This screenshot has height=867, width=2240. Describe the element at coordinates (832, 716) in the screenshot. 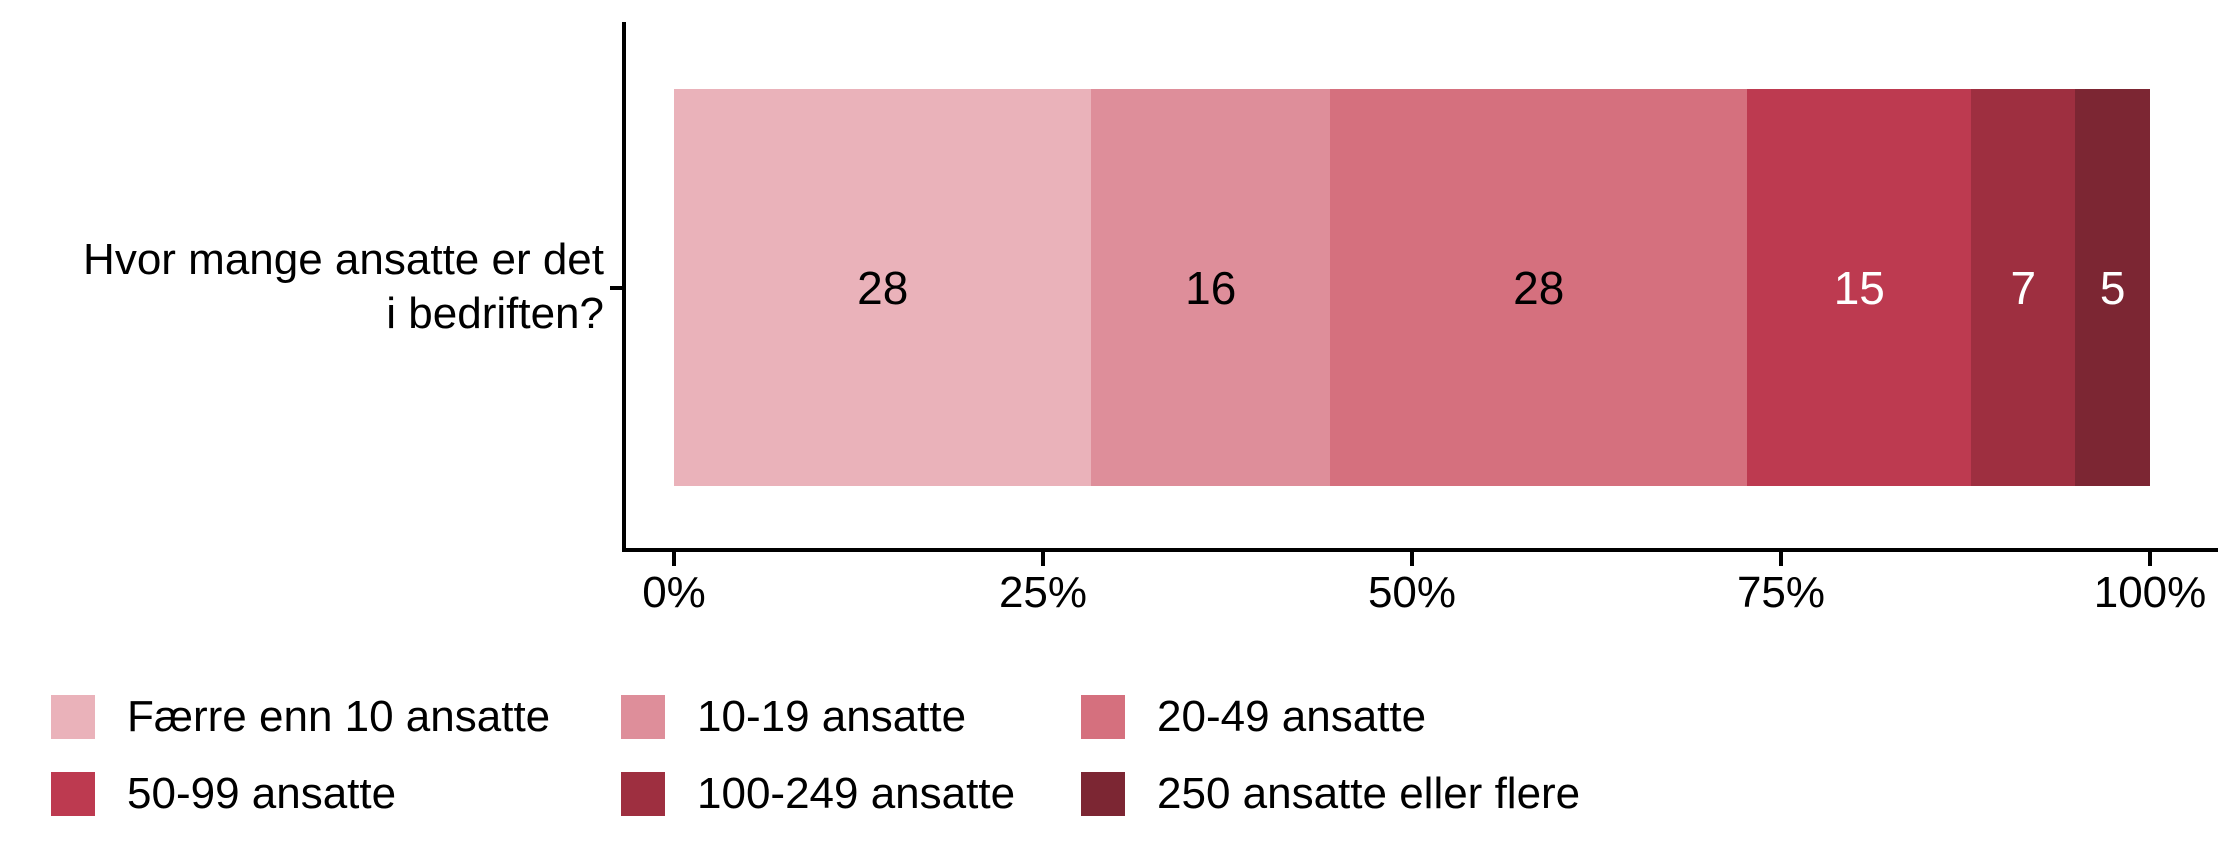

I see `legend-label: 10-19 ansatte` at that location.